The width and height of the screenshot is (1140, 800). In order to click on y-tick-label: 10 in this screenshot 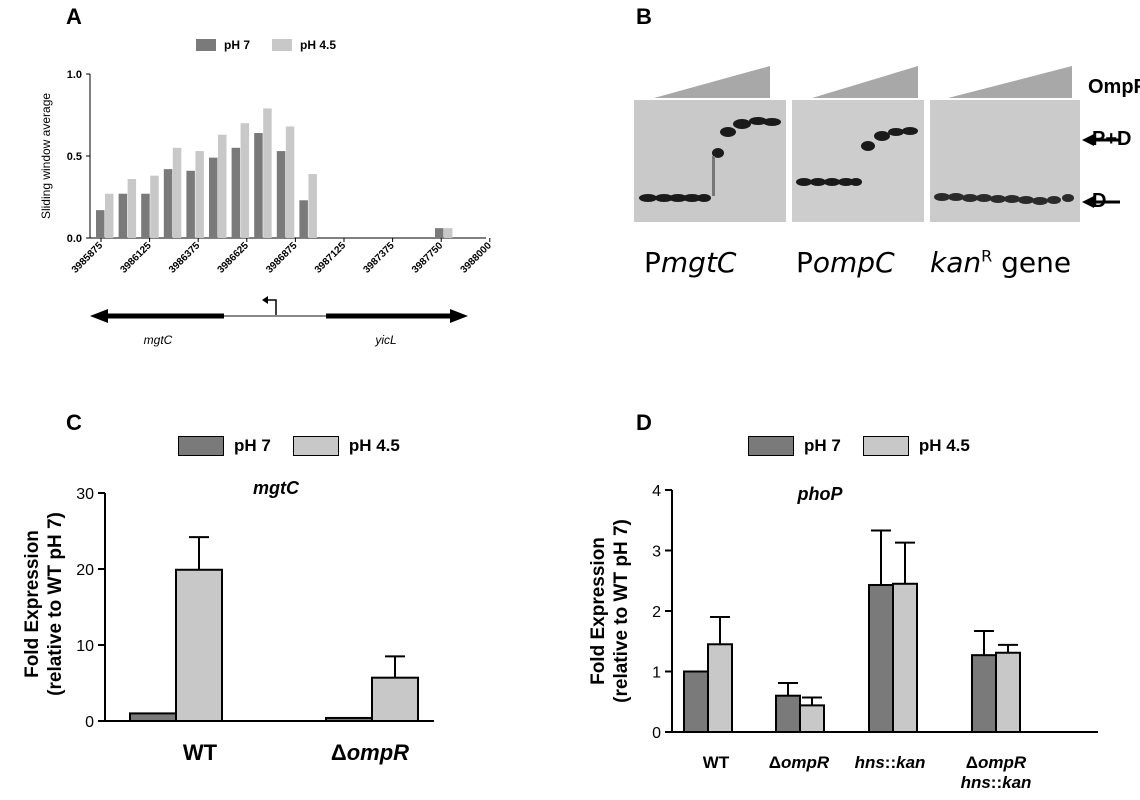, I will do `click(85, 646)`.